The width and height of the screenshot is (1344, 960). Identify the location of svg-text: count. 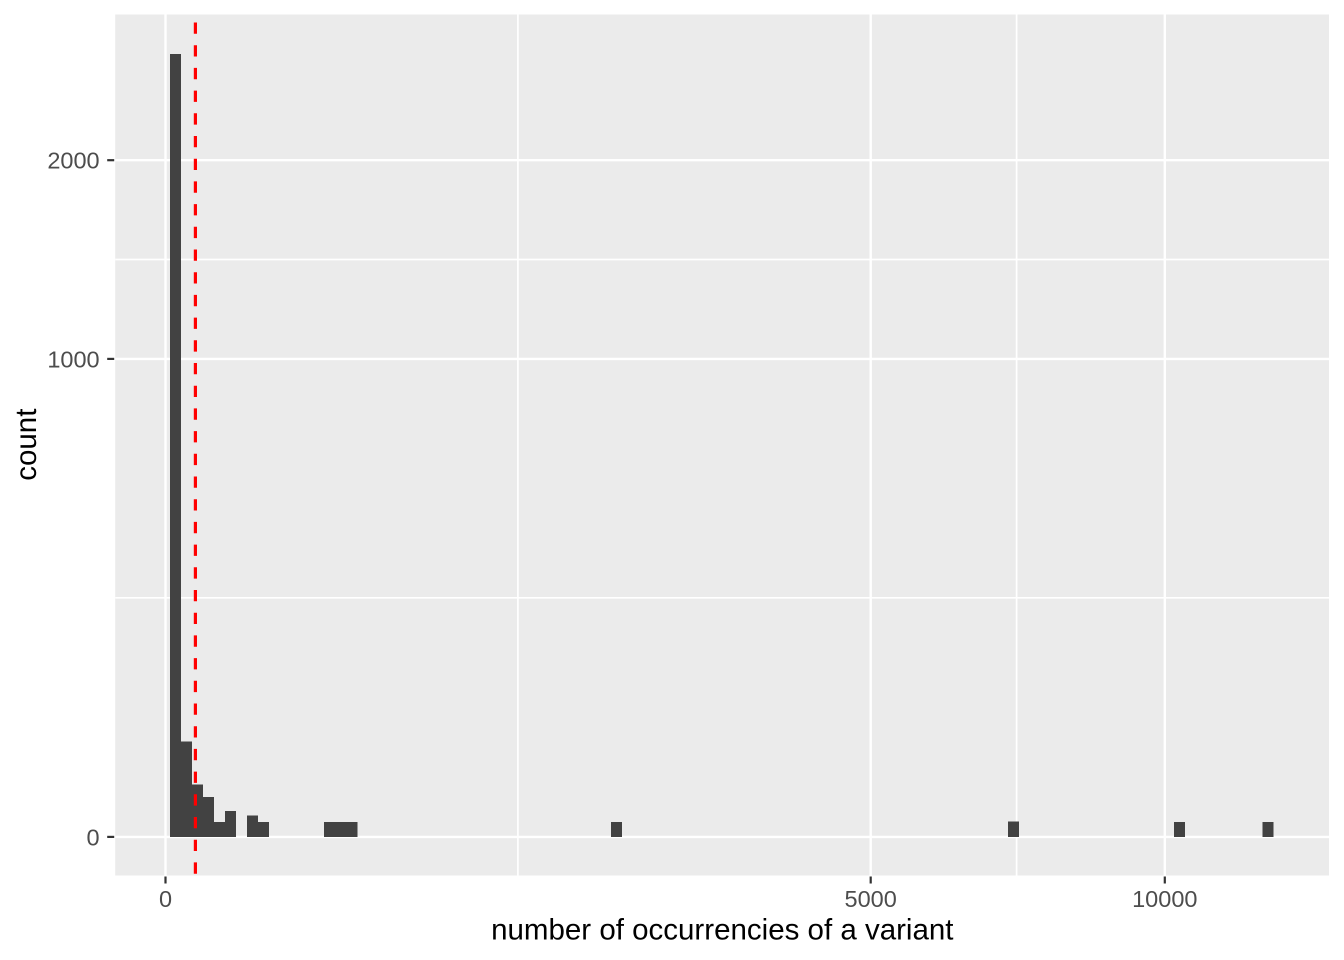
(26, 445).